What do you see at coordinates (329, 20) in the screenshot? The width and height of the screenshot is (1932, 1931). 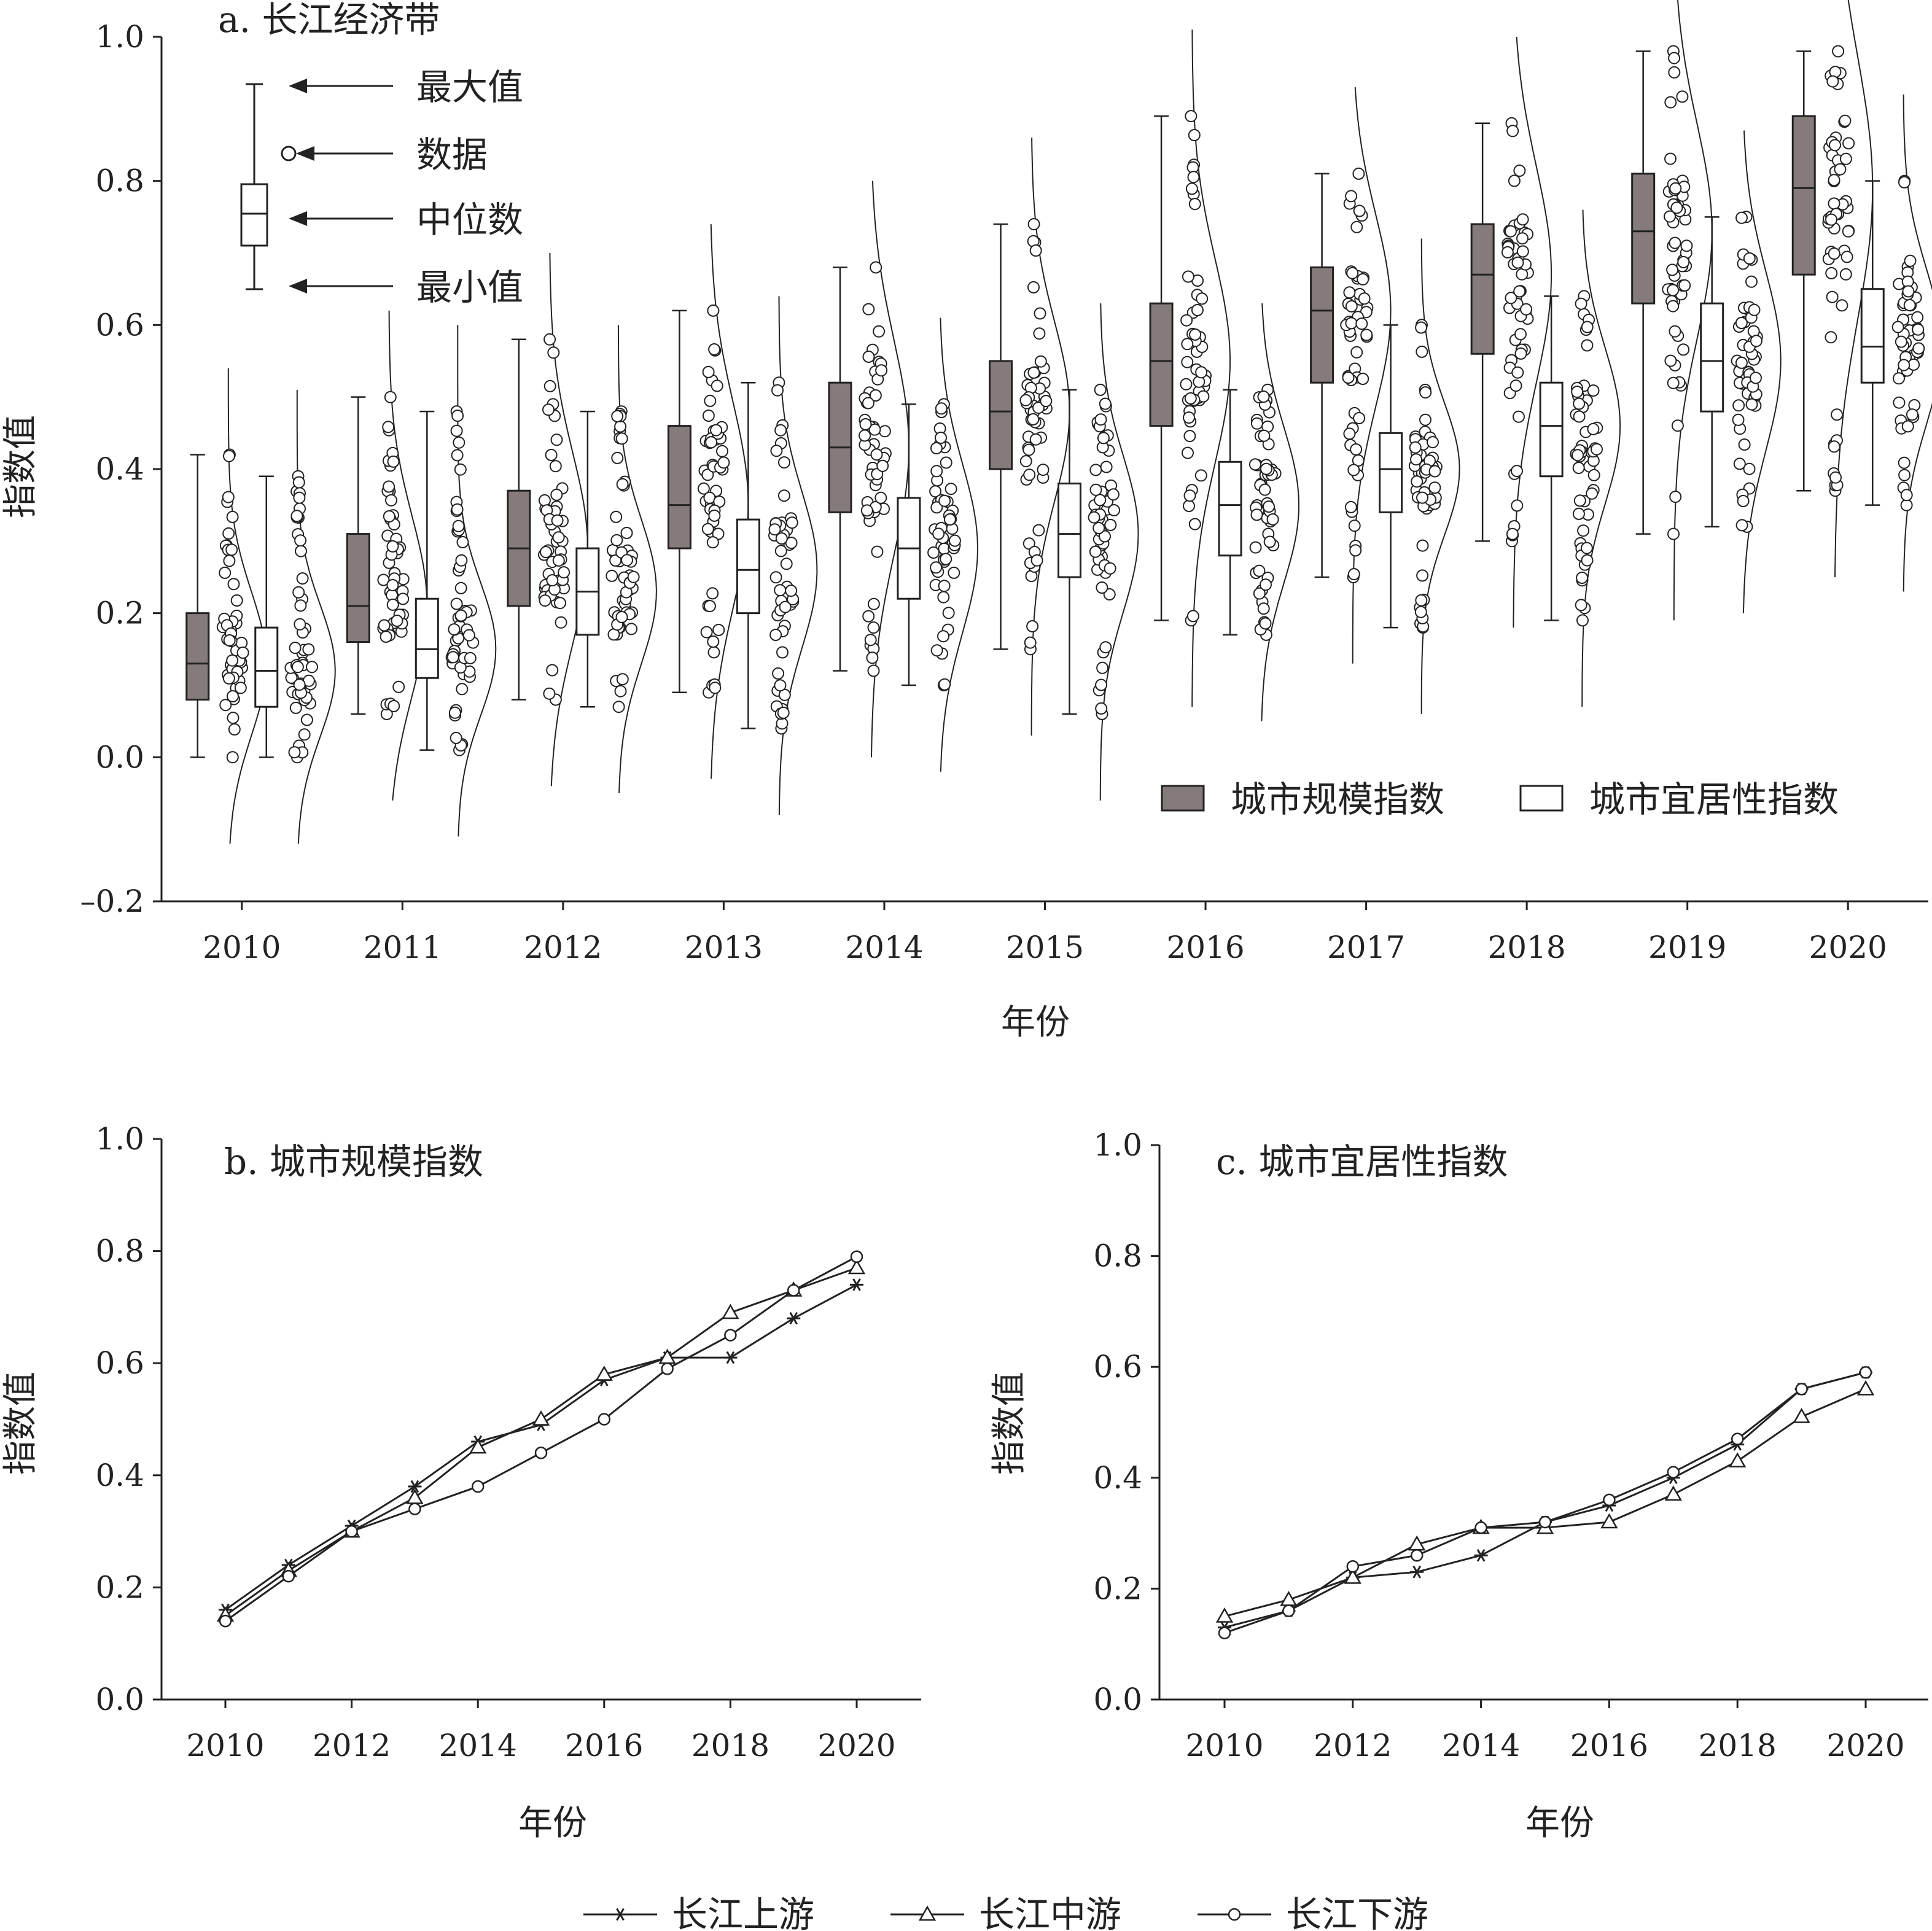 I see `panel-a-title: a. 长江经济带` at bounding box center [329, 20].